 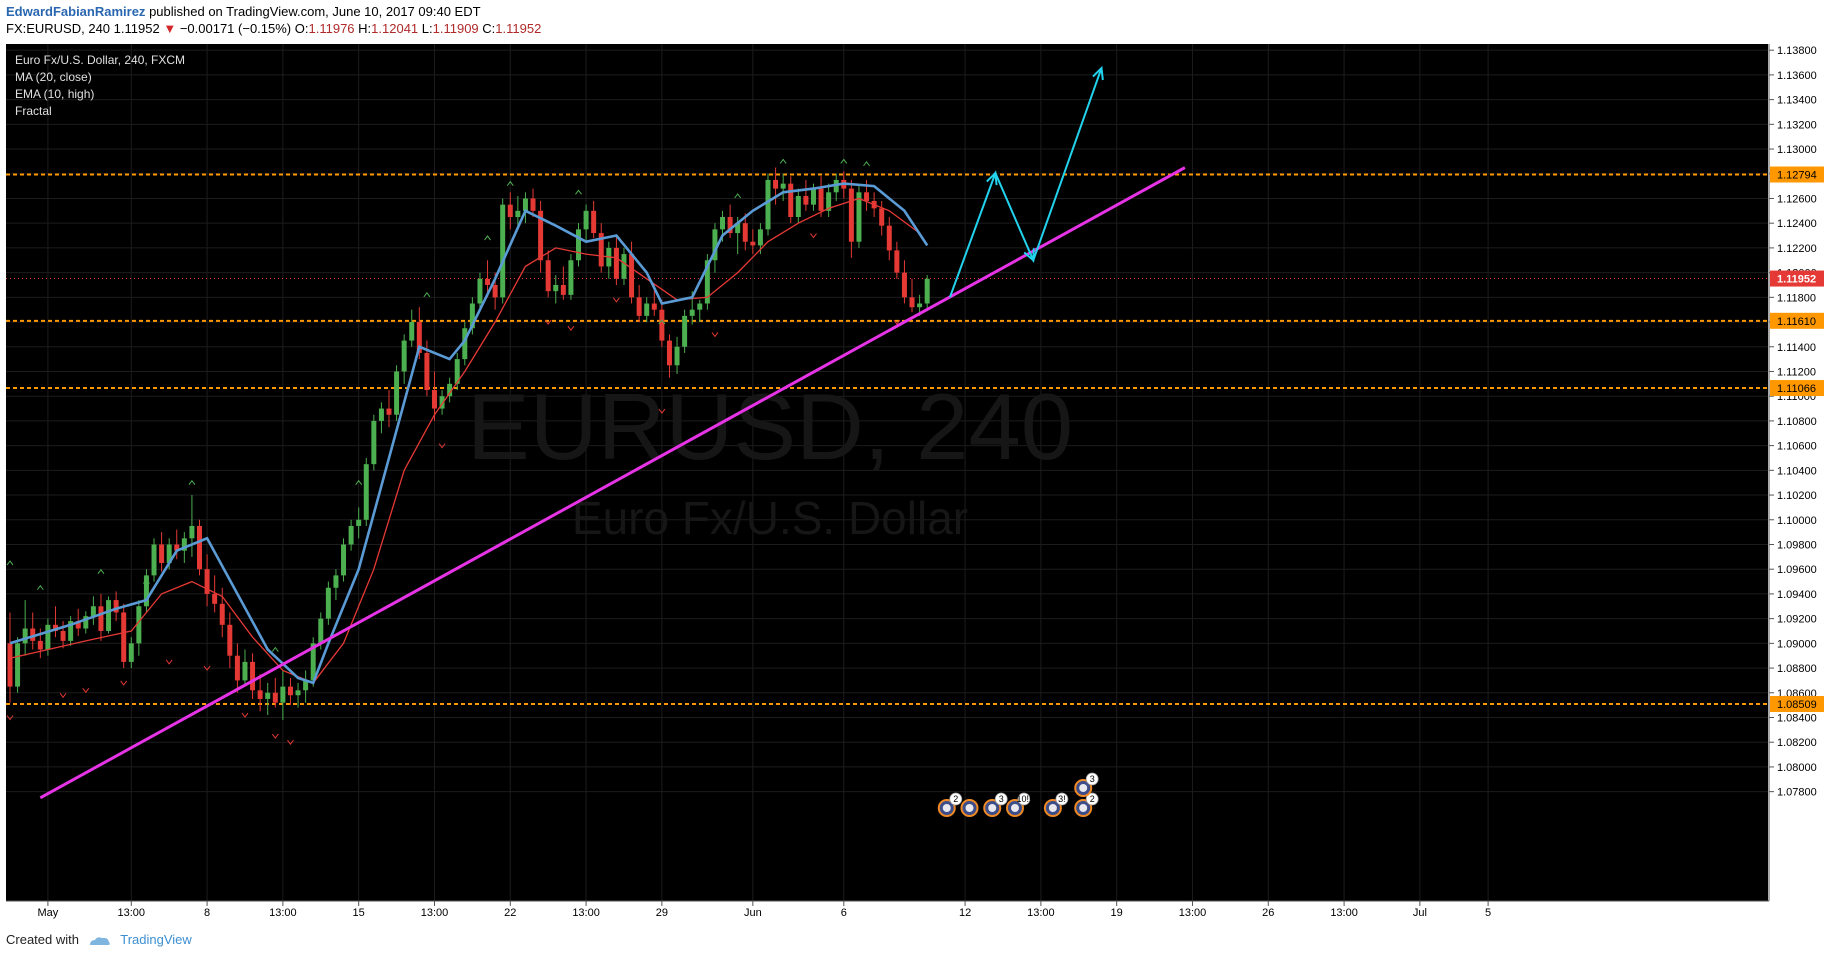 What do you see at coordinates (1797, 496) in the screenshot?
I see `price-tick-label: 1.10200` at bounding box center [1797, 496].